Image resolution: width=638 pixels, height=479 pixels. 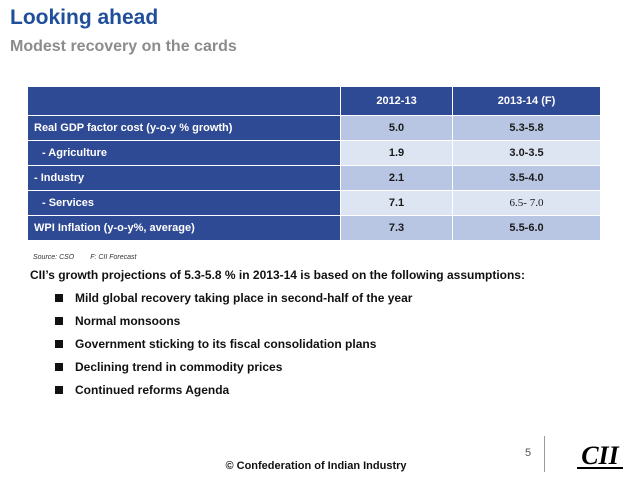 I want to click on source-note: Source: CSO F: CII Forecast, so click(x=85, y=257).